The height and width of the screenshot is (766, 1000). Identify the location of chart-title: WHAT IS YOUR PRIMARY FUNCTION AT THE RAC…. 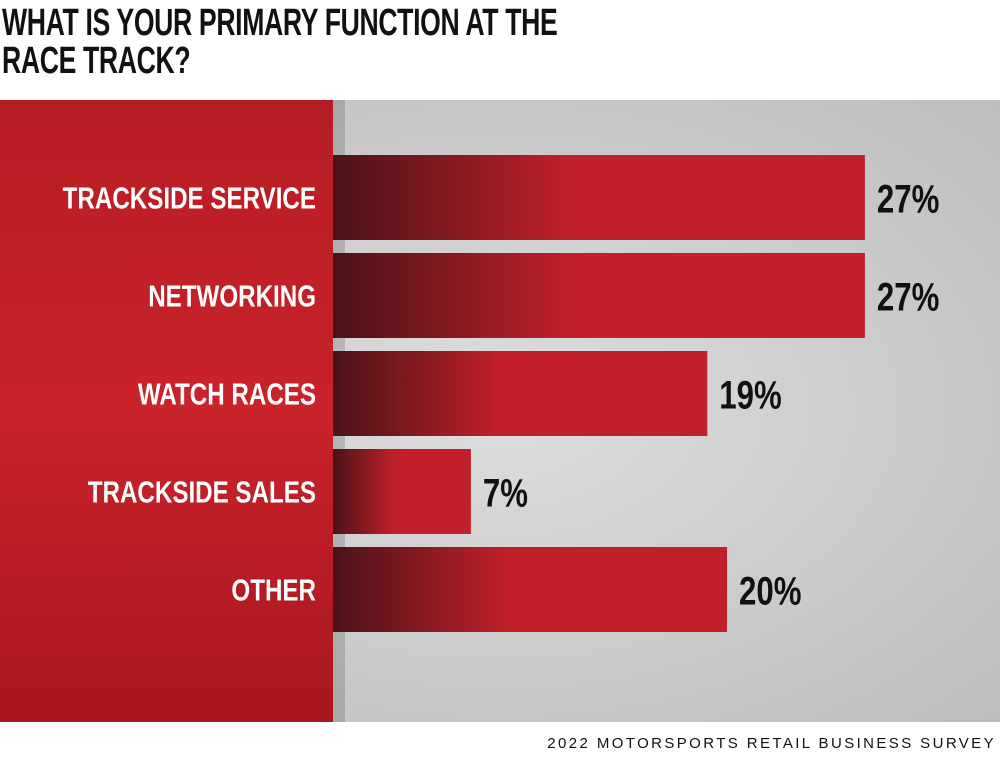
(280, 42).